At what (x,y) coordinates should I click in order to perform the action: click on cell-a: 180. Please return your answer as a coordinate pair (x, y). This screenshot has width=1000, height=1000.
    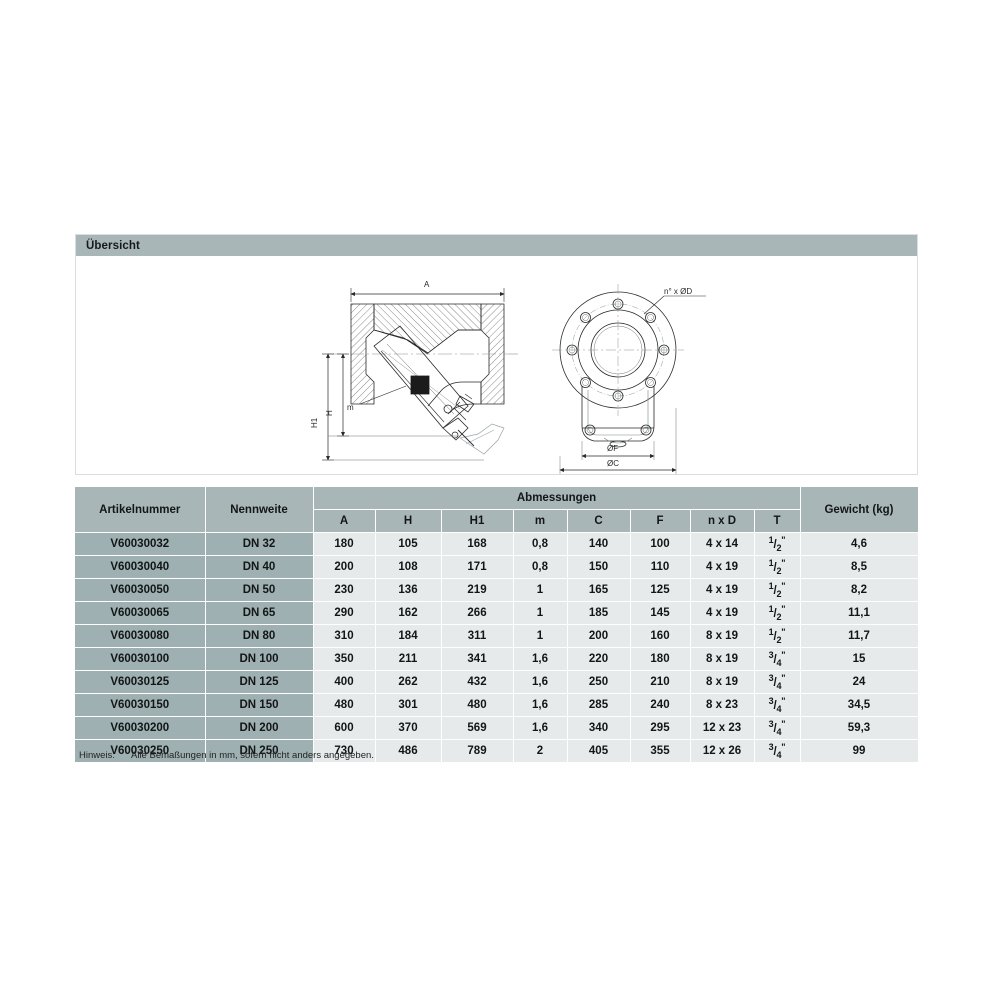
    Looking at the image, I should click on (344, 544).